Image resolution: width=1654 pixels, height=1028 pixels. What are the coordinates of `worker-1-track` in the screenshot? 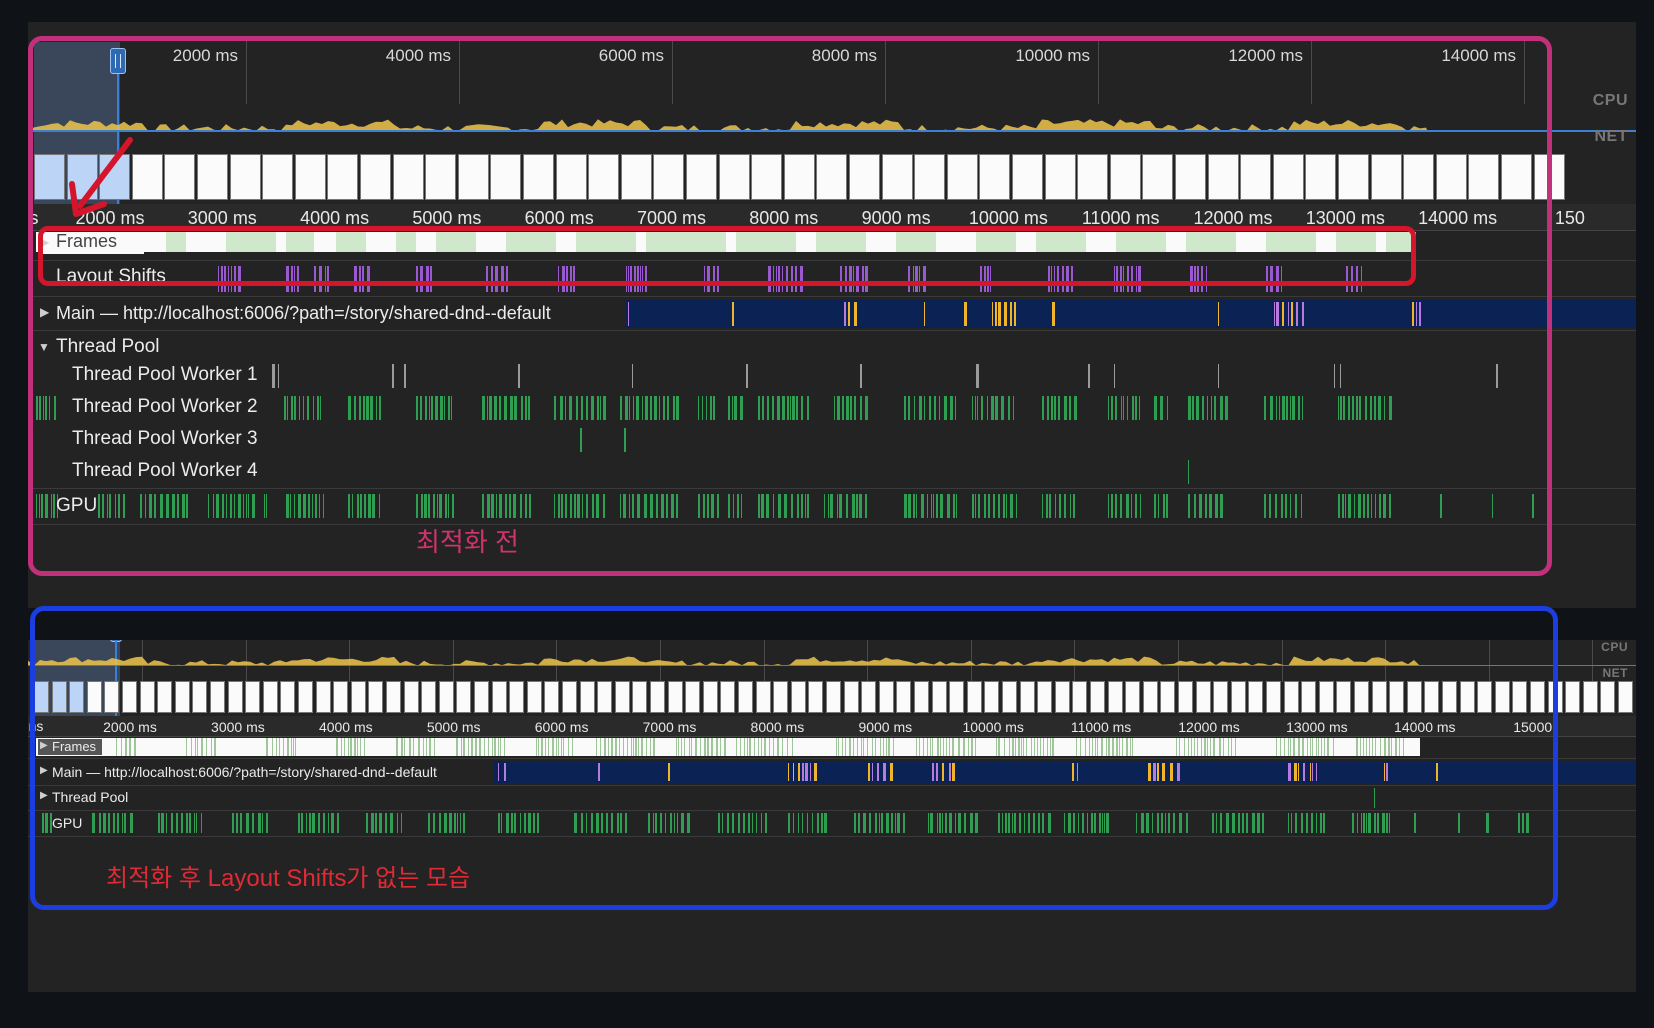 It's located at (832, 376).